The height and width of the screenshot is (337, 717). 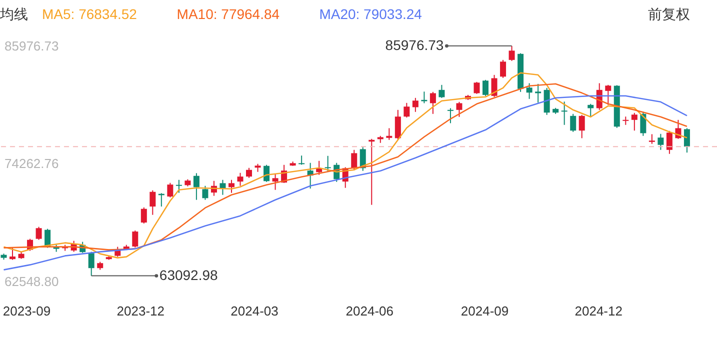 What do you see at coordinates (188, 274) in the screenshot?
I see `annotation: 63092.98` at bounding box center [188, 274].